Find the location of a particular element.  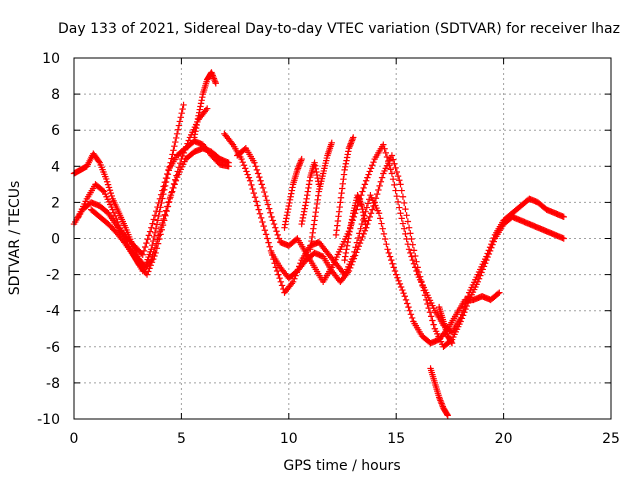

x-tick-labels: 0 5 10 15 20 25 is located at coordinates (345, 439).